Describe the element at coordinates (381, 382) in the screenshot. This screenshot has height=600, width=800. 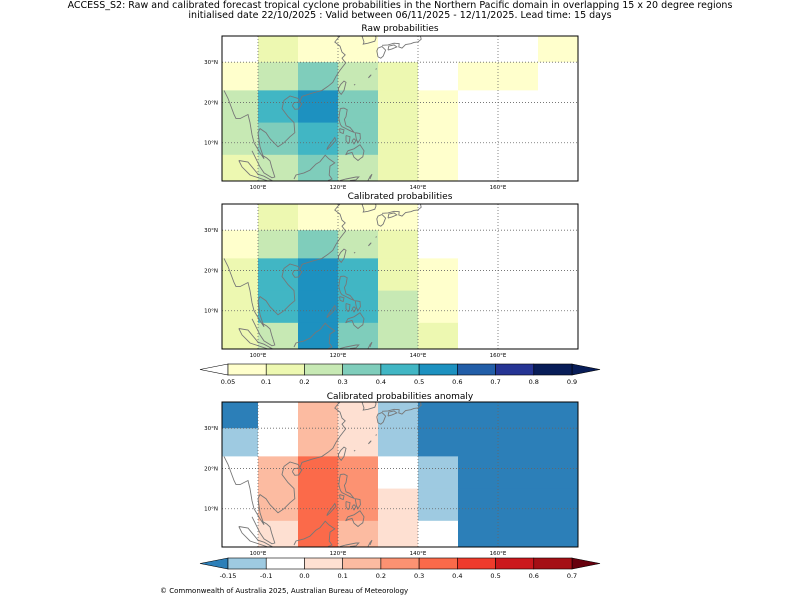
I see `colorbar-tick-label: 0.4` at that location.